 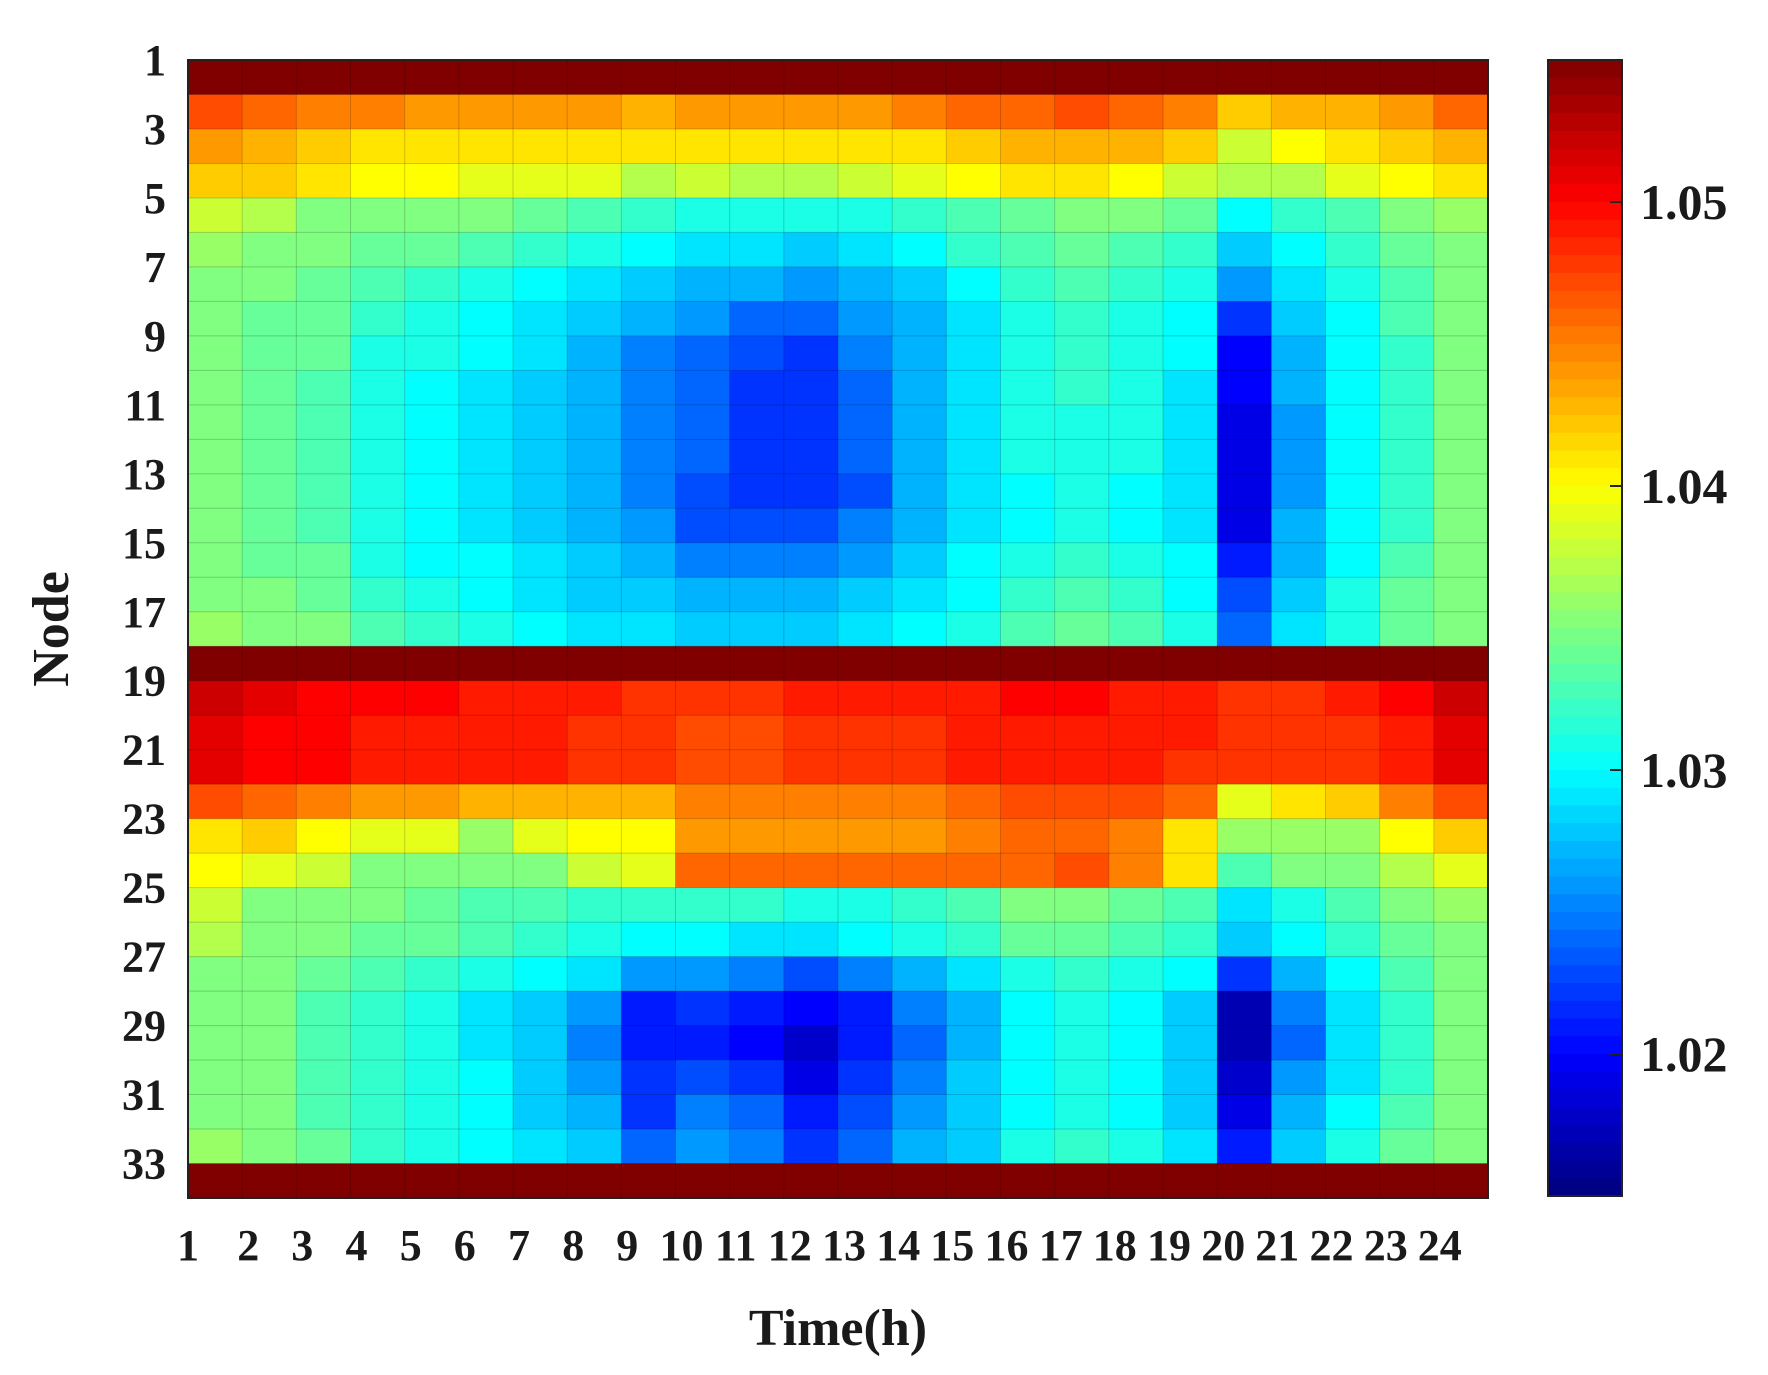 What do you see at coordinates (811, 491) in the screenshot?
I see `heatmap-cell-node13-t12` at bounding box center [811, 491].